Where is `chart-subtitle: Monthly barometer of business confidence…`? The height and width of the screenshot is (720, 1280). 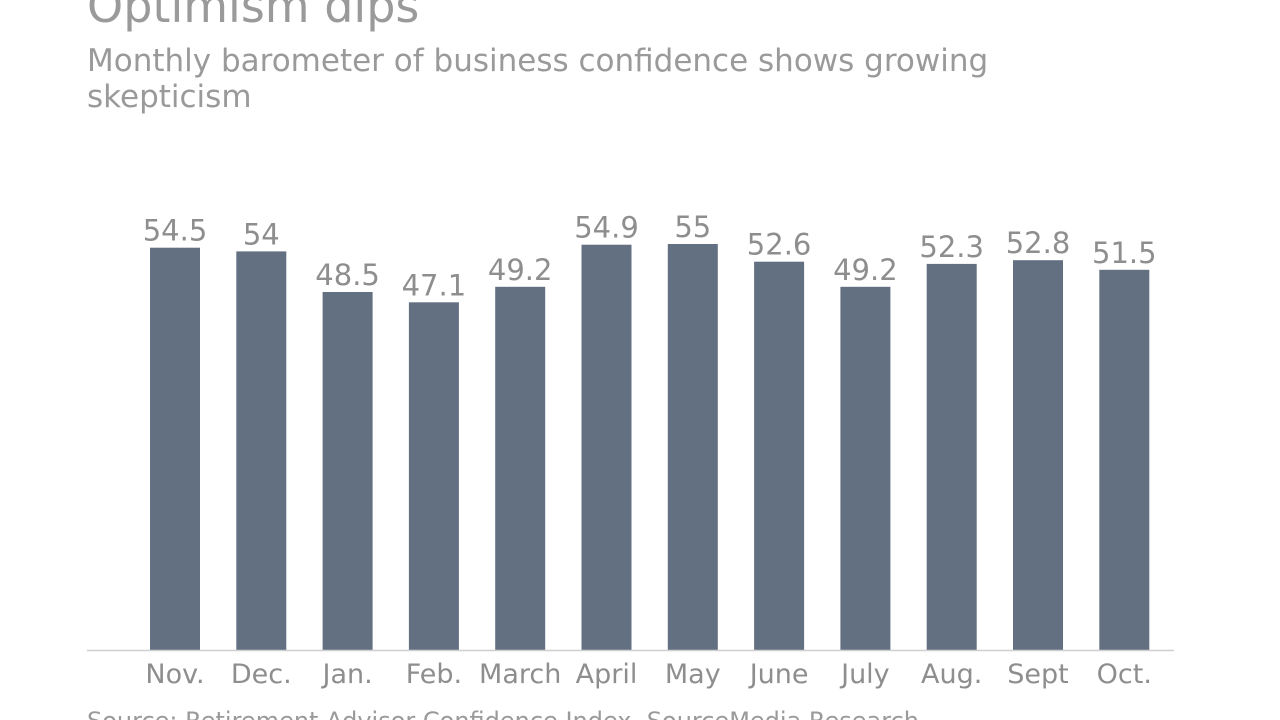 chart-subtitle: Monthly barometer of business confidence… is located at coordinates (538, 79).